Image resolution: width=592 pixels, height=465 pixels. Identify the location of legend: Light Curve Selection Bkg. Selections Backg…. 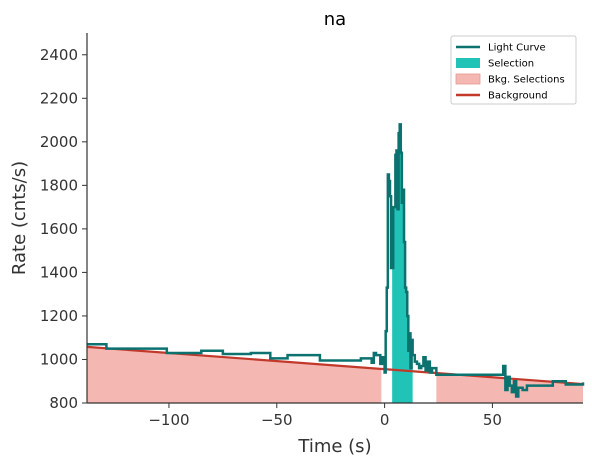
(513, 70).